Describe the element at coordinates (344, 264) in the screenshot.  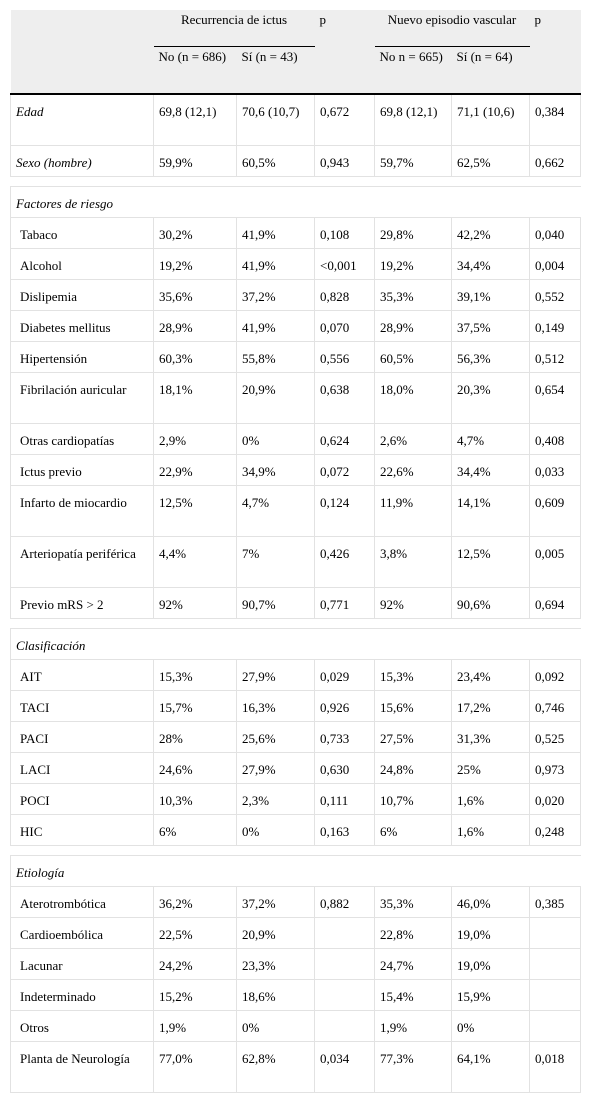
I see `table-cell: <0,001` at that location.